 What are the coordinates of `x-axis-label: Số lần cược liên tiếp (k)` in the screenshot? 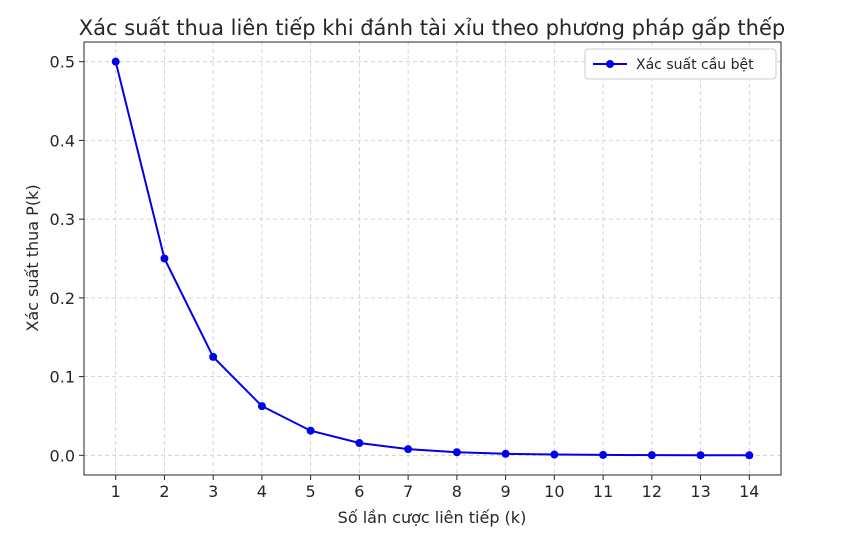 It's located at (432, 517).